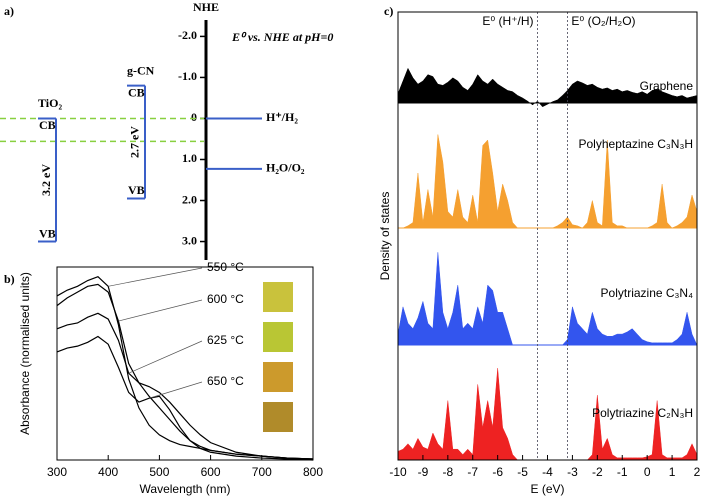 The image size is (702, 499). I want to click on x-tick-label: 400, so click(108, 472).